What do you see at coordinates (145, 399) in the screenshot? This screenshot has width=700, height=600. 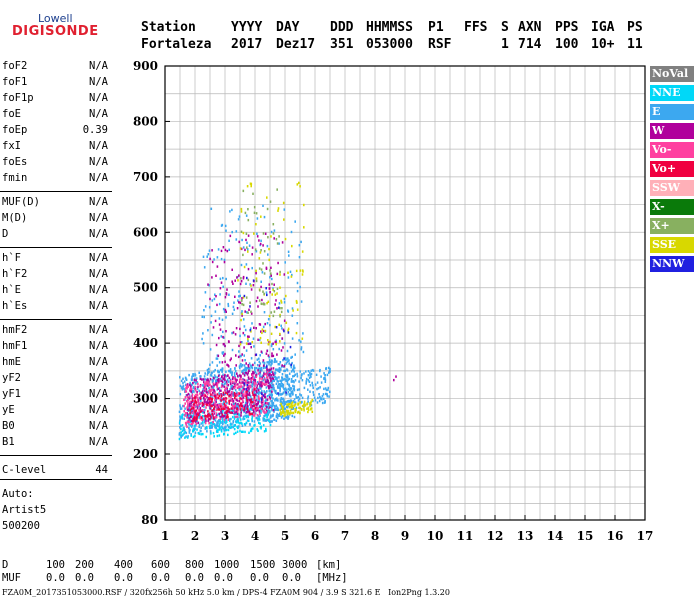 I see `y-tick-label: 300` at bounding box center [145, 399].